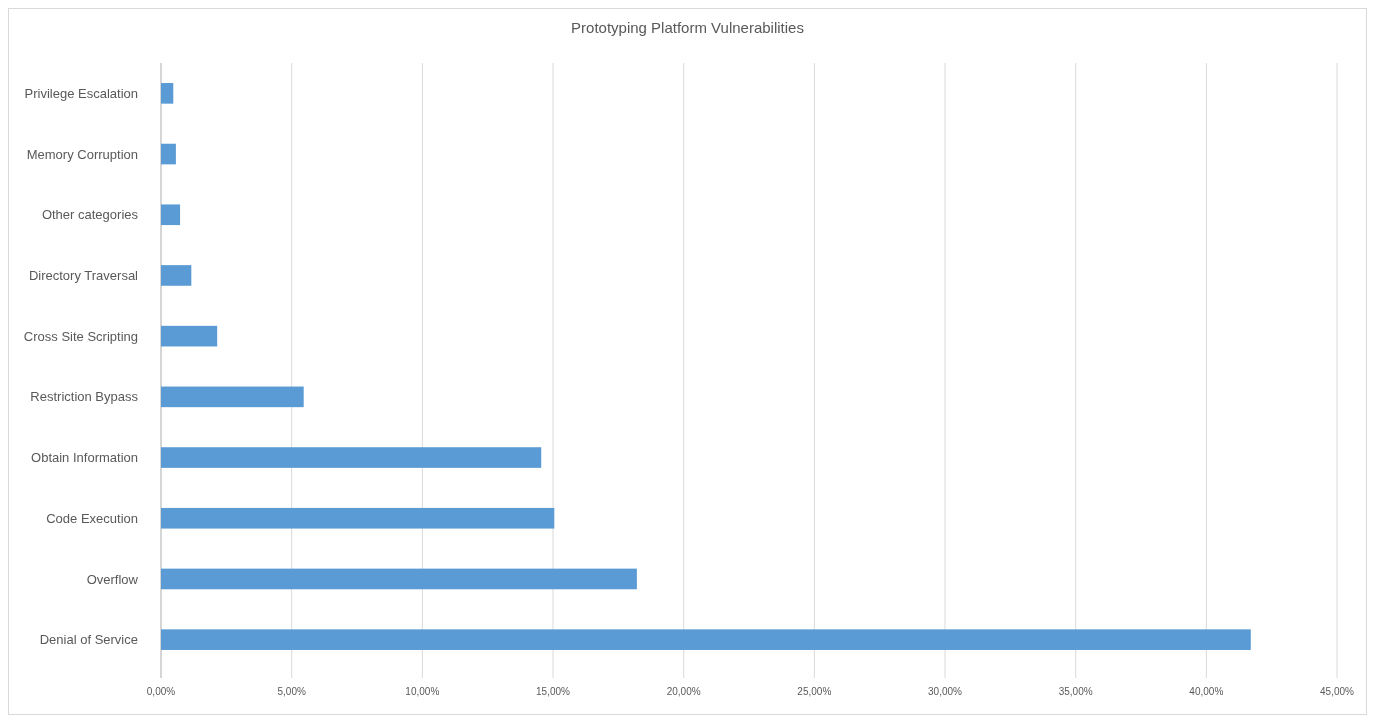 The image size is (1375, 723). Describe the element at coordinates (1075, 691) in the screenshot. I see `x-tick-label: 35,00%` at that location.